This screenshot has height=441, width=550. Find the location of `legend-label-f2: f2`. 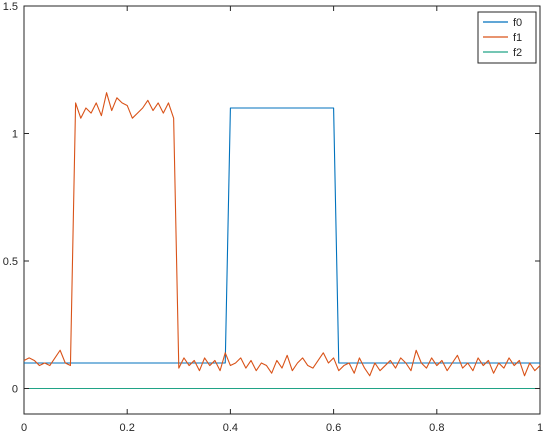

legend-label-f2: f2 is located at coordinates (517, 53).